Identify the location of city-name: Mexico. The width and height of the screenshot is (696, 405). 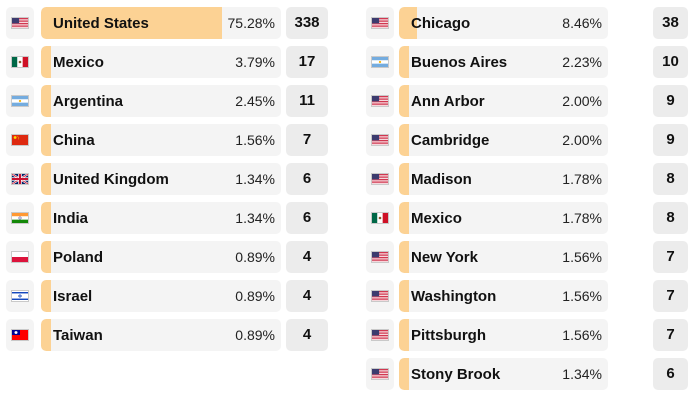
(436, 218).